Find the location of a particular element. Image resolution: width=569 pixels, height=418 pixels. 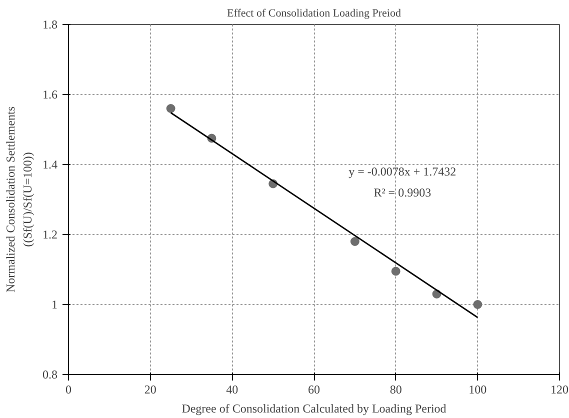

annotation: y = -0.0078x + 1.7432 is located at coordinates (402, 171).